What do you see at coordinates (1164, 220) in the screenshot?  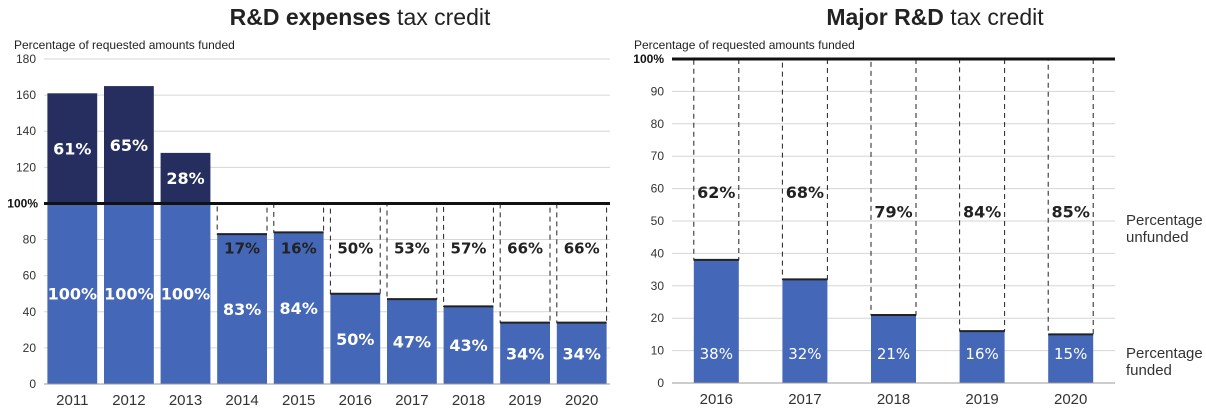 I see `legend-unfunded-line1: Percentage` at bounding box center [1164, 220].